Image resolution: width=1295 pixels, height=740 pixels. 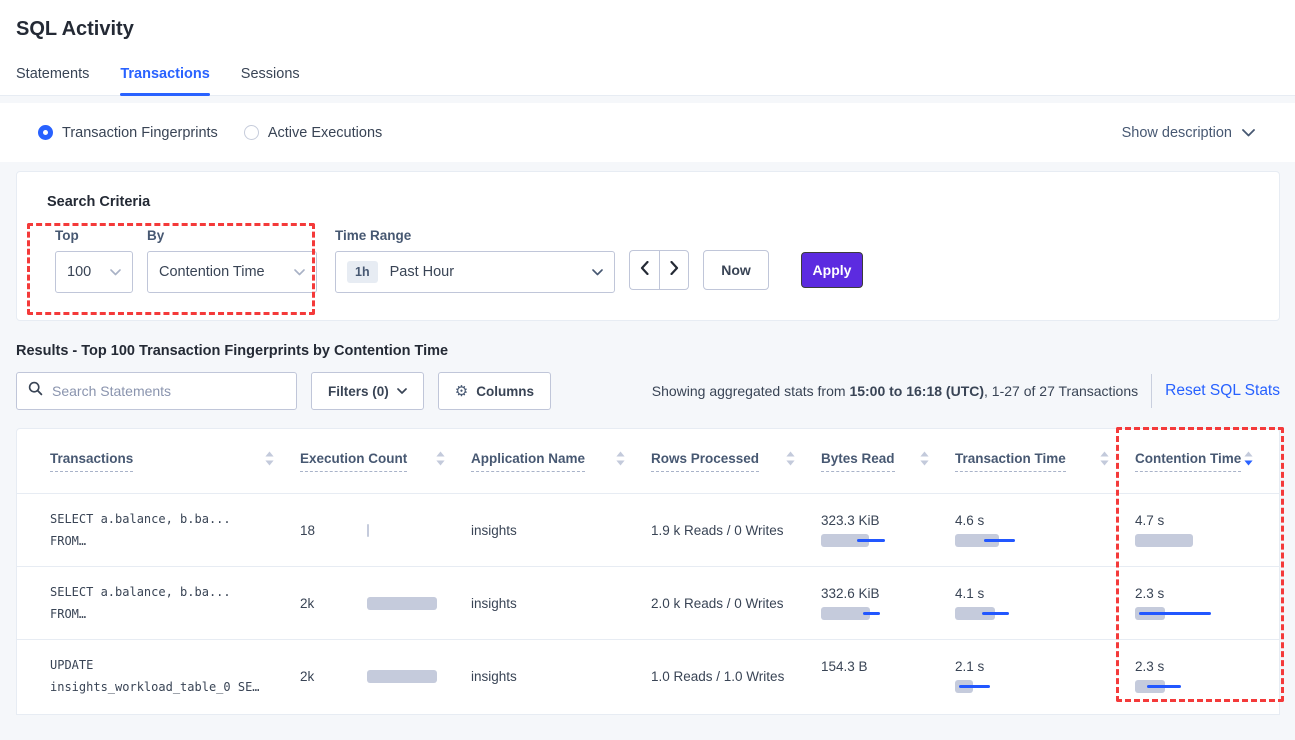 What do you see at coordinates (99, 202) in the screenshot?
I see `search-criteria-heading: Search Criteria` at bounding box center [99, 202].